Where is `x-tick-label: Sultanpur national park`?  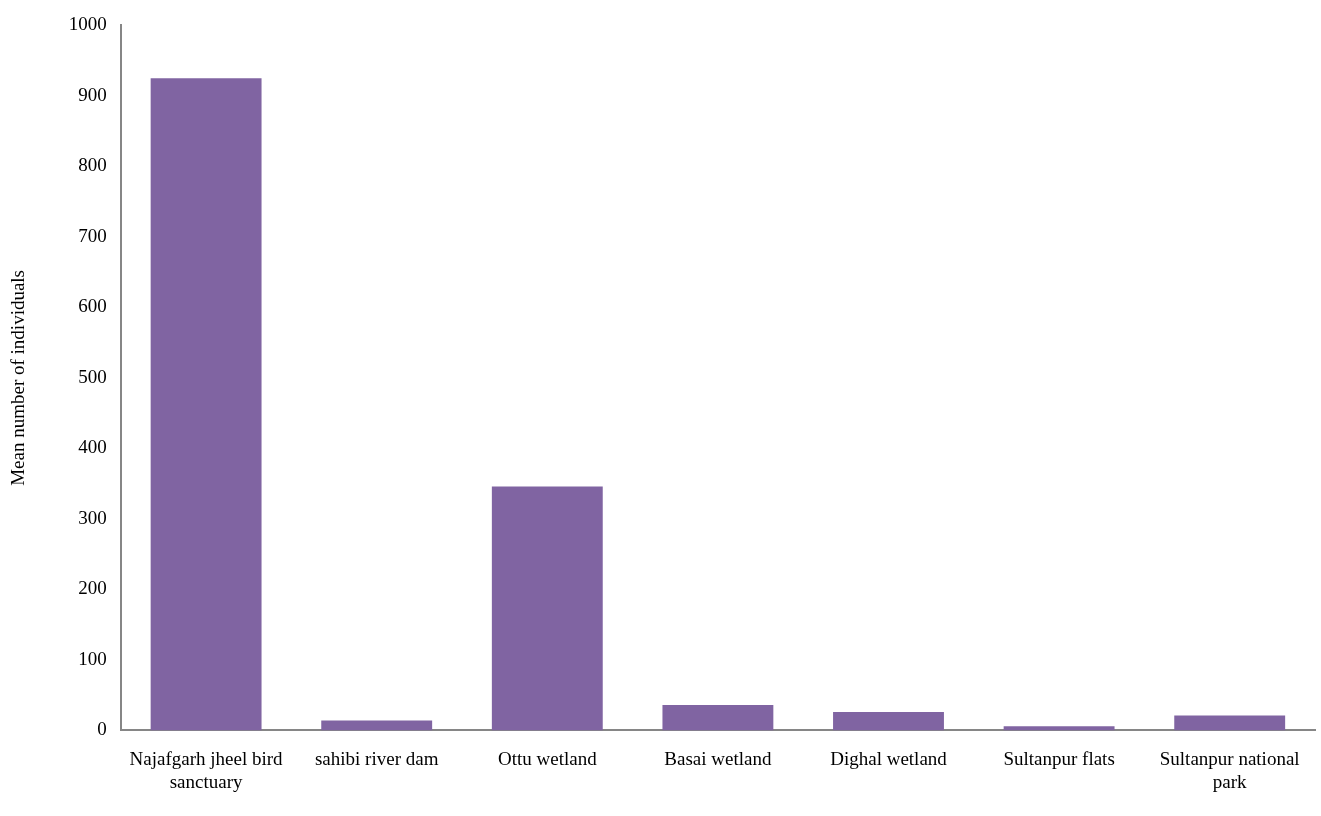 x-tick-label: Sultanpur national park is located at coordinates (1229, 769).